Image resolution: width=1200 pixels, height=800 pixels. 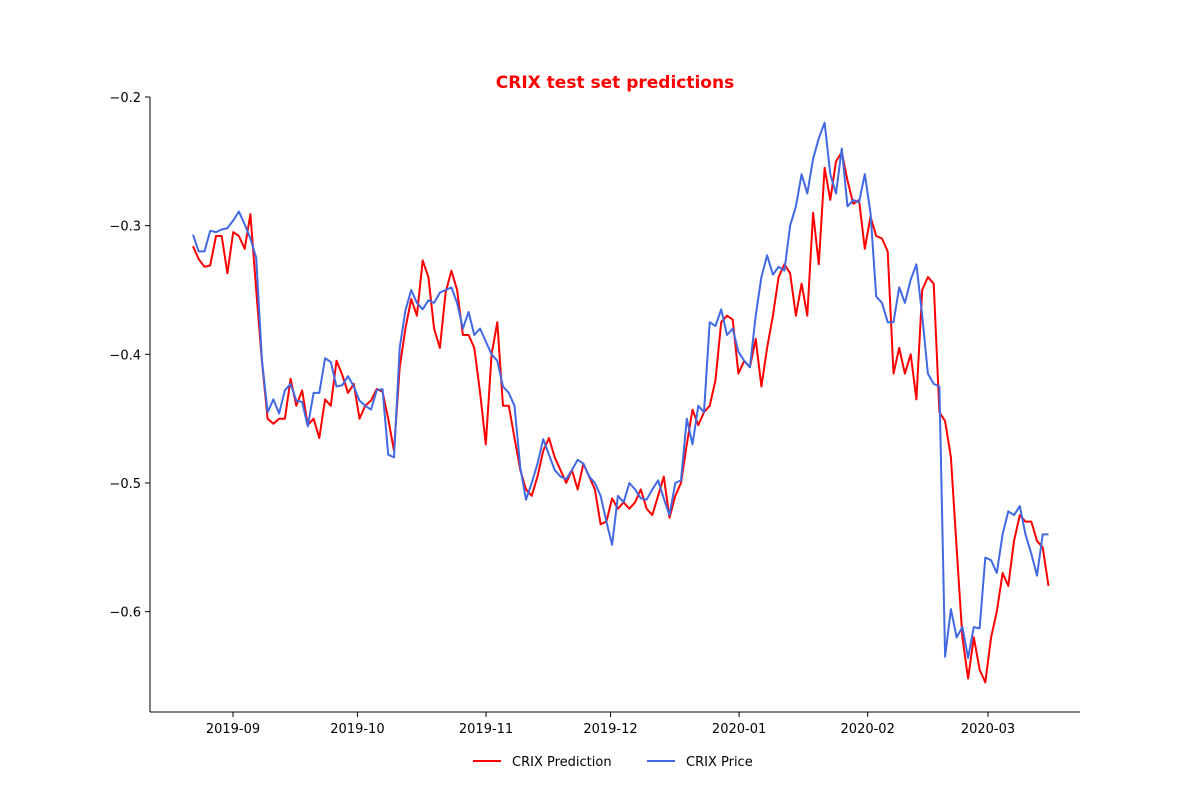 I want to click on legend-label: CRIX Price, so click(x=719, y=762).